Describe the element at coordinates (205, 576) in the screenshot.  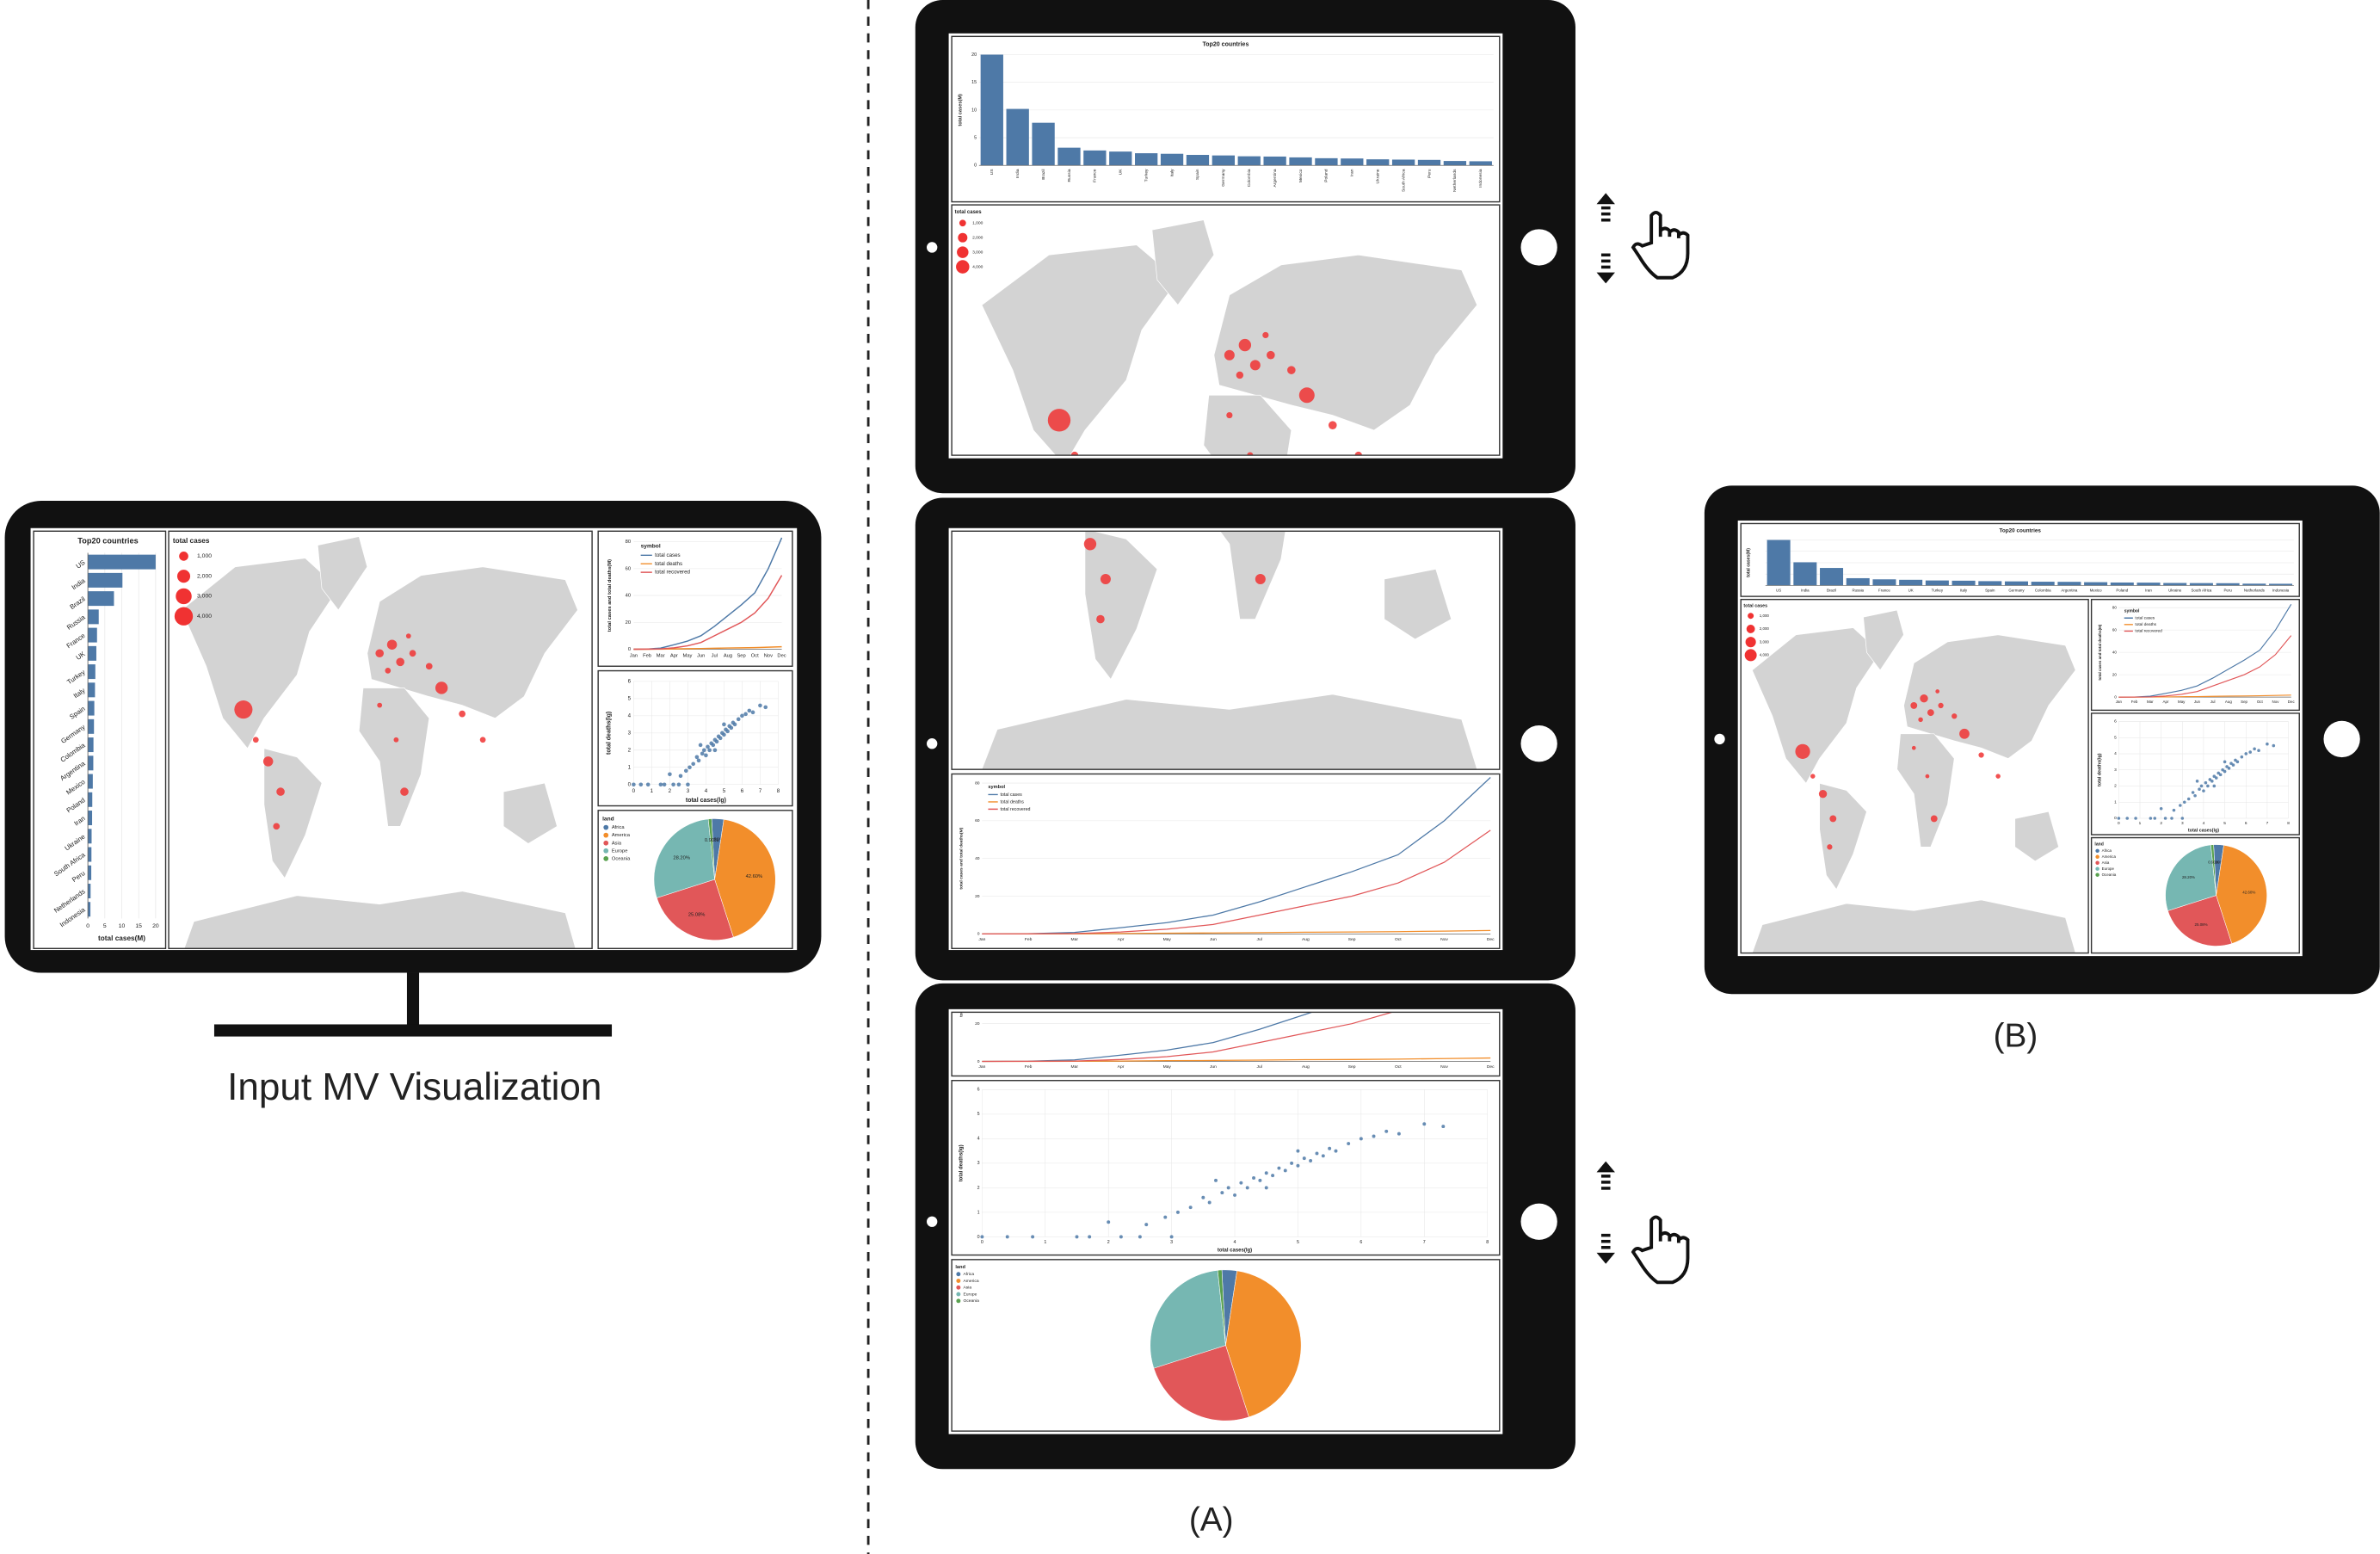
I see `legend-label: 2,000` at that location.